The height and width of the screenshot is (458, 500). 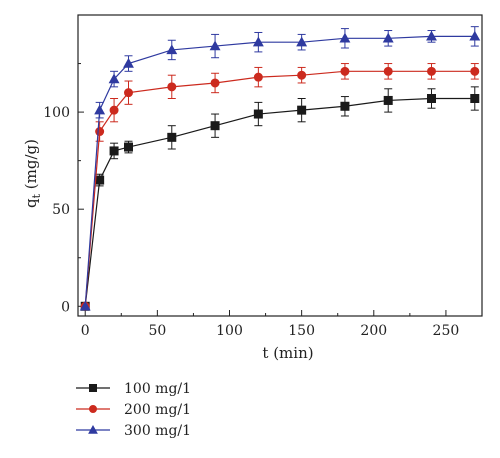 What do you see at coordinates (56, 113) in the screenshot?
I see `y-tick-label: 100` at bounding box center [56, 113].